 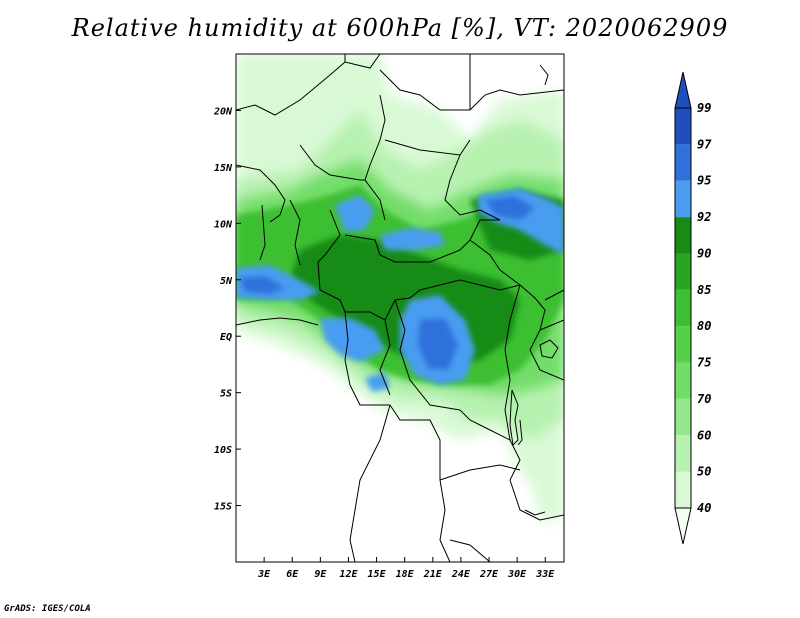 What do you see at coordinates (223, 168) in the screenshot?
I see `y-tick-label: 15N` at bounding box center [223, 168].